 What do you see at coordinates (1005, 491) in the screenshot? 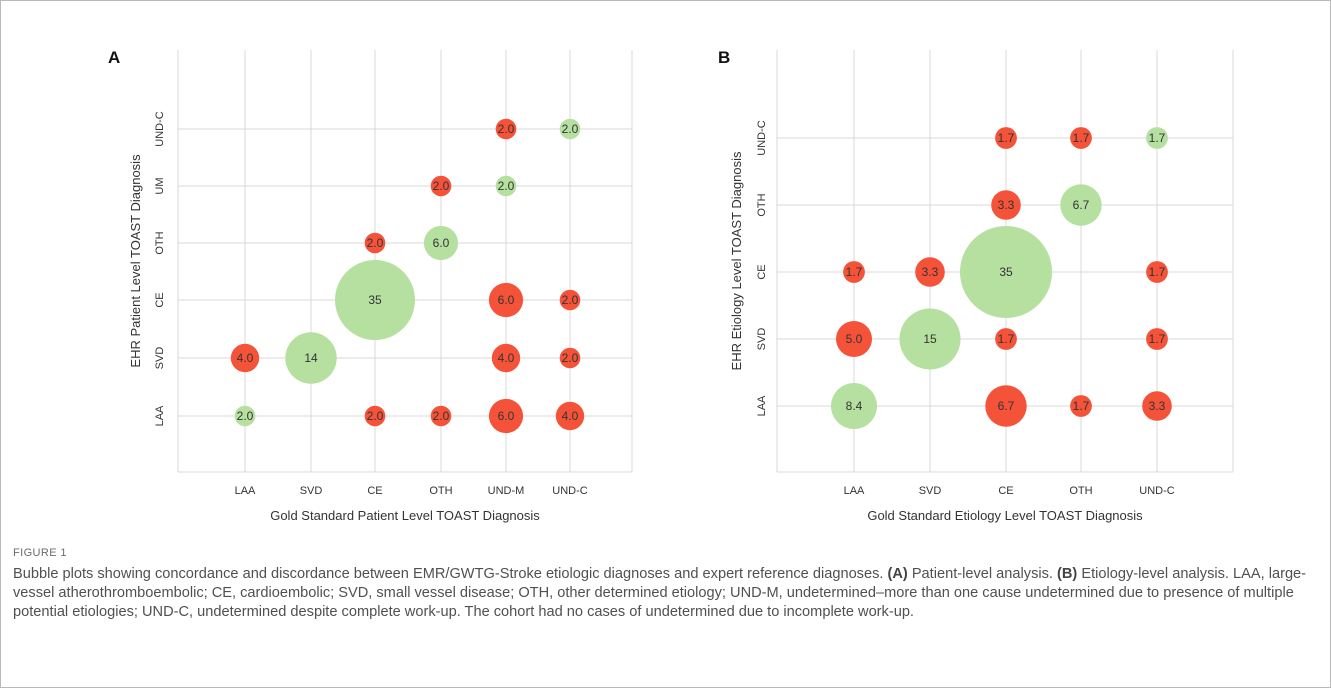
I see `x-tick-label-b: CE` at bounding box center [1005, 491].